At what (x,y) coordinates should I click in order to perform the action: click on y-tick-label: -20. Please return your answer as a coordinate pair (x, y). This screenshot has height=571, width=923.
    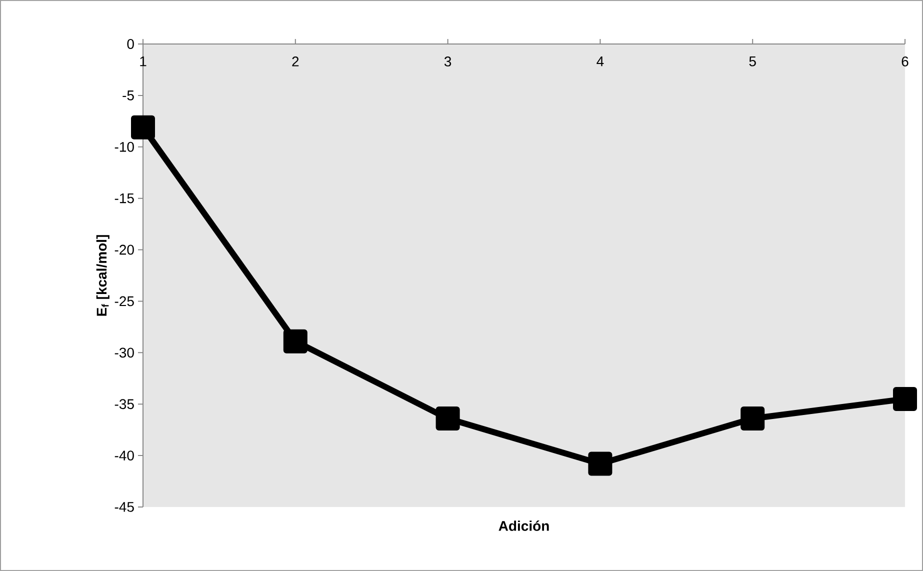
    Looking at the image, I should click on (124, 249).